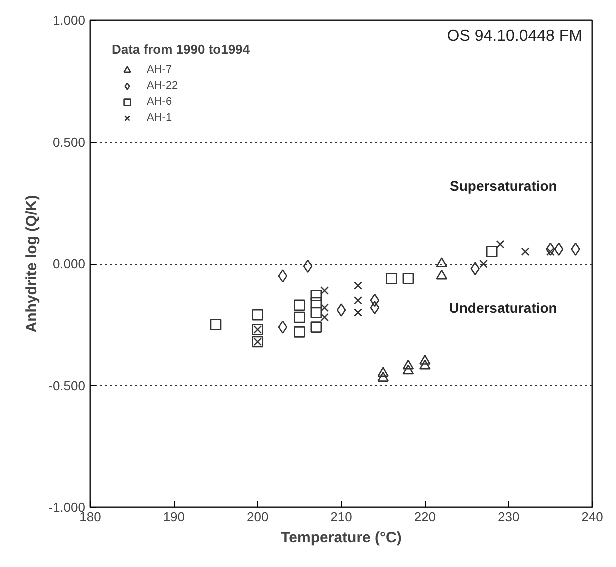  Describe the element at coordinates (69, 20) in the screenshot. I see `y-tick-label: 1.000` at that location.